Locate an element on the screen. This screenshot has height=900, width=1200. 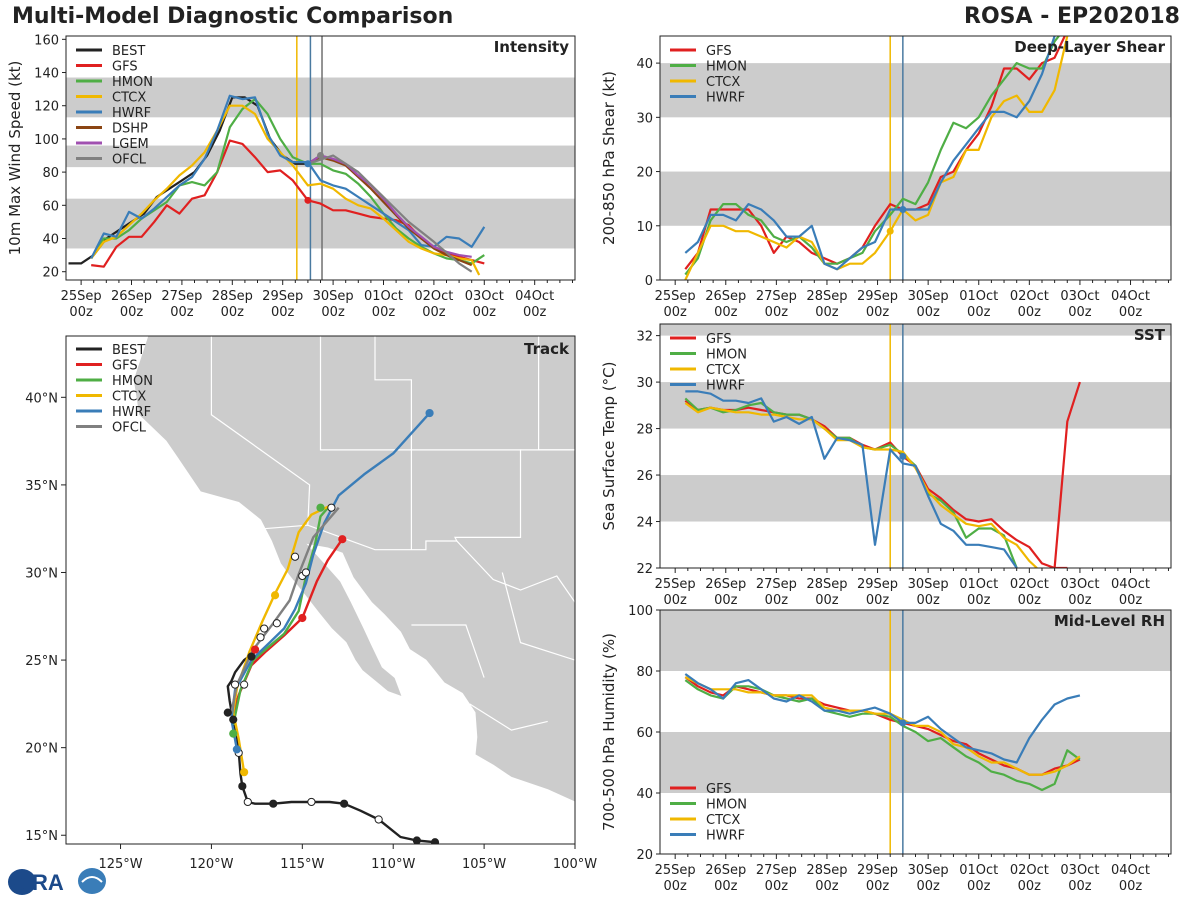
sst-ytick-label: 24 is located at coordinates (644, 523).